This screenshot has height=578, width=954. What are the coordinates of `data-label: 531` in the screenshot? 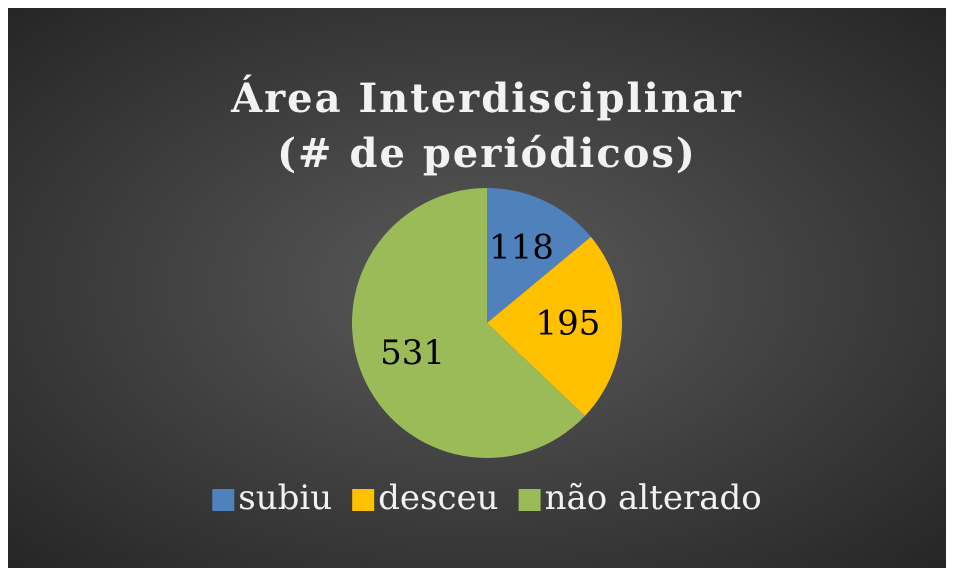 It's located at (412, 353).